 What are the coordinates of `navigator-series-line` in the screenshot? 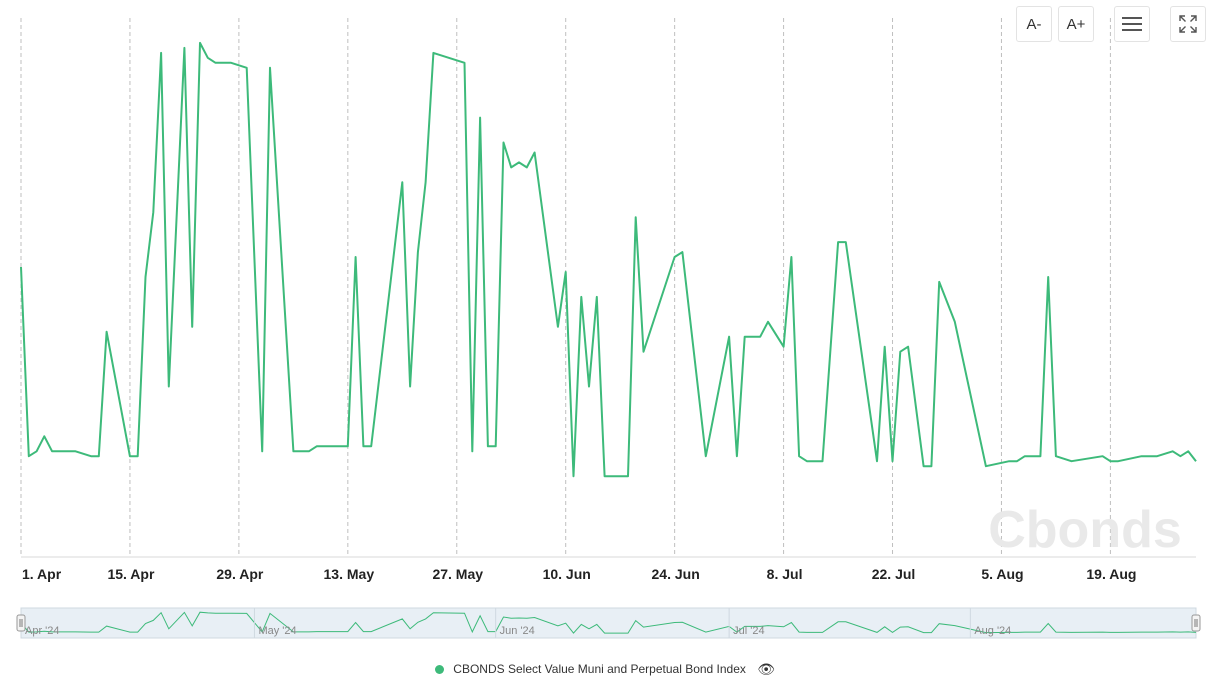 It's located at (608, 622).